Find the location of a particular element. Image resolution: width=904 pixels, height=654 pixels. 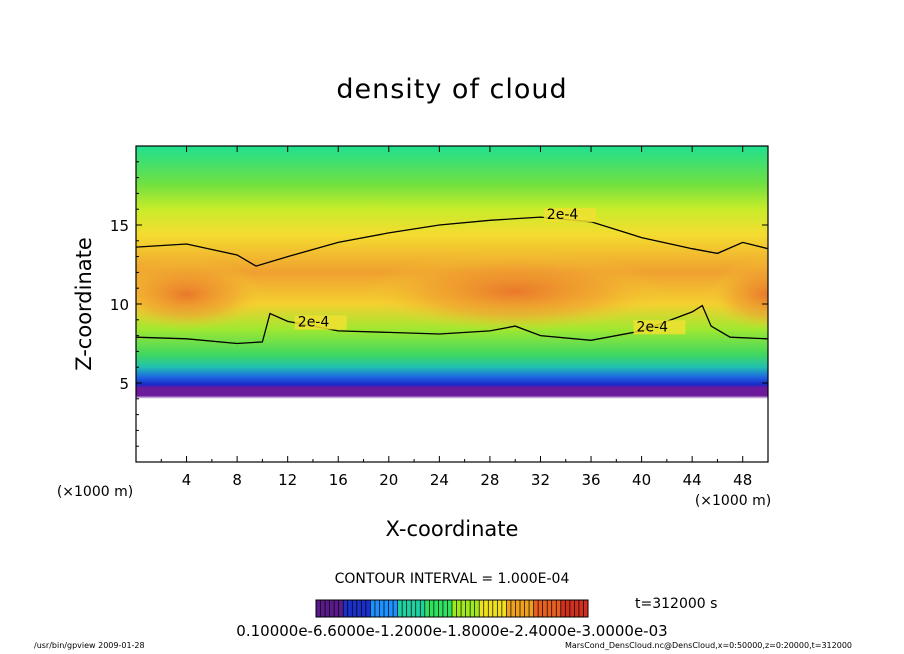

density-maximum-right is located at coordinates (738, 294).